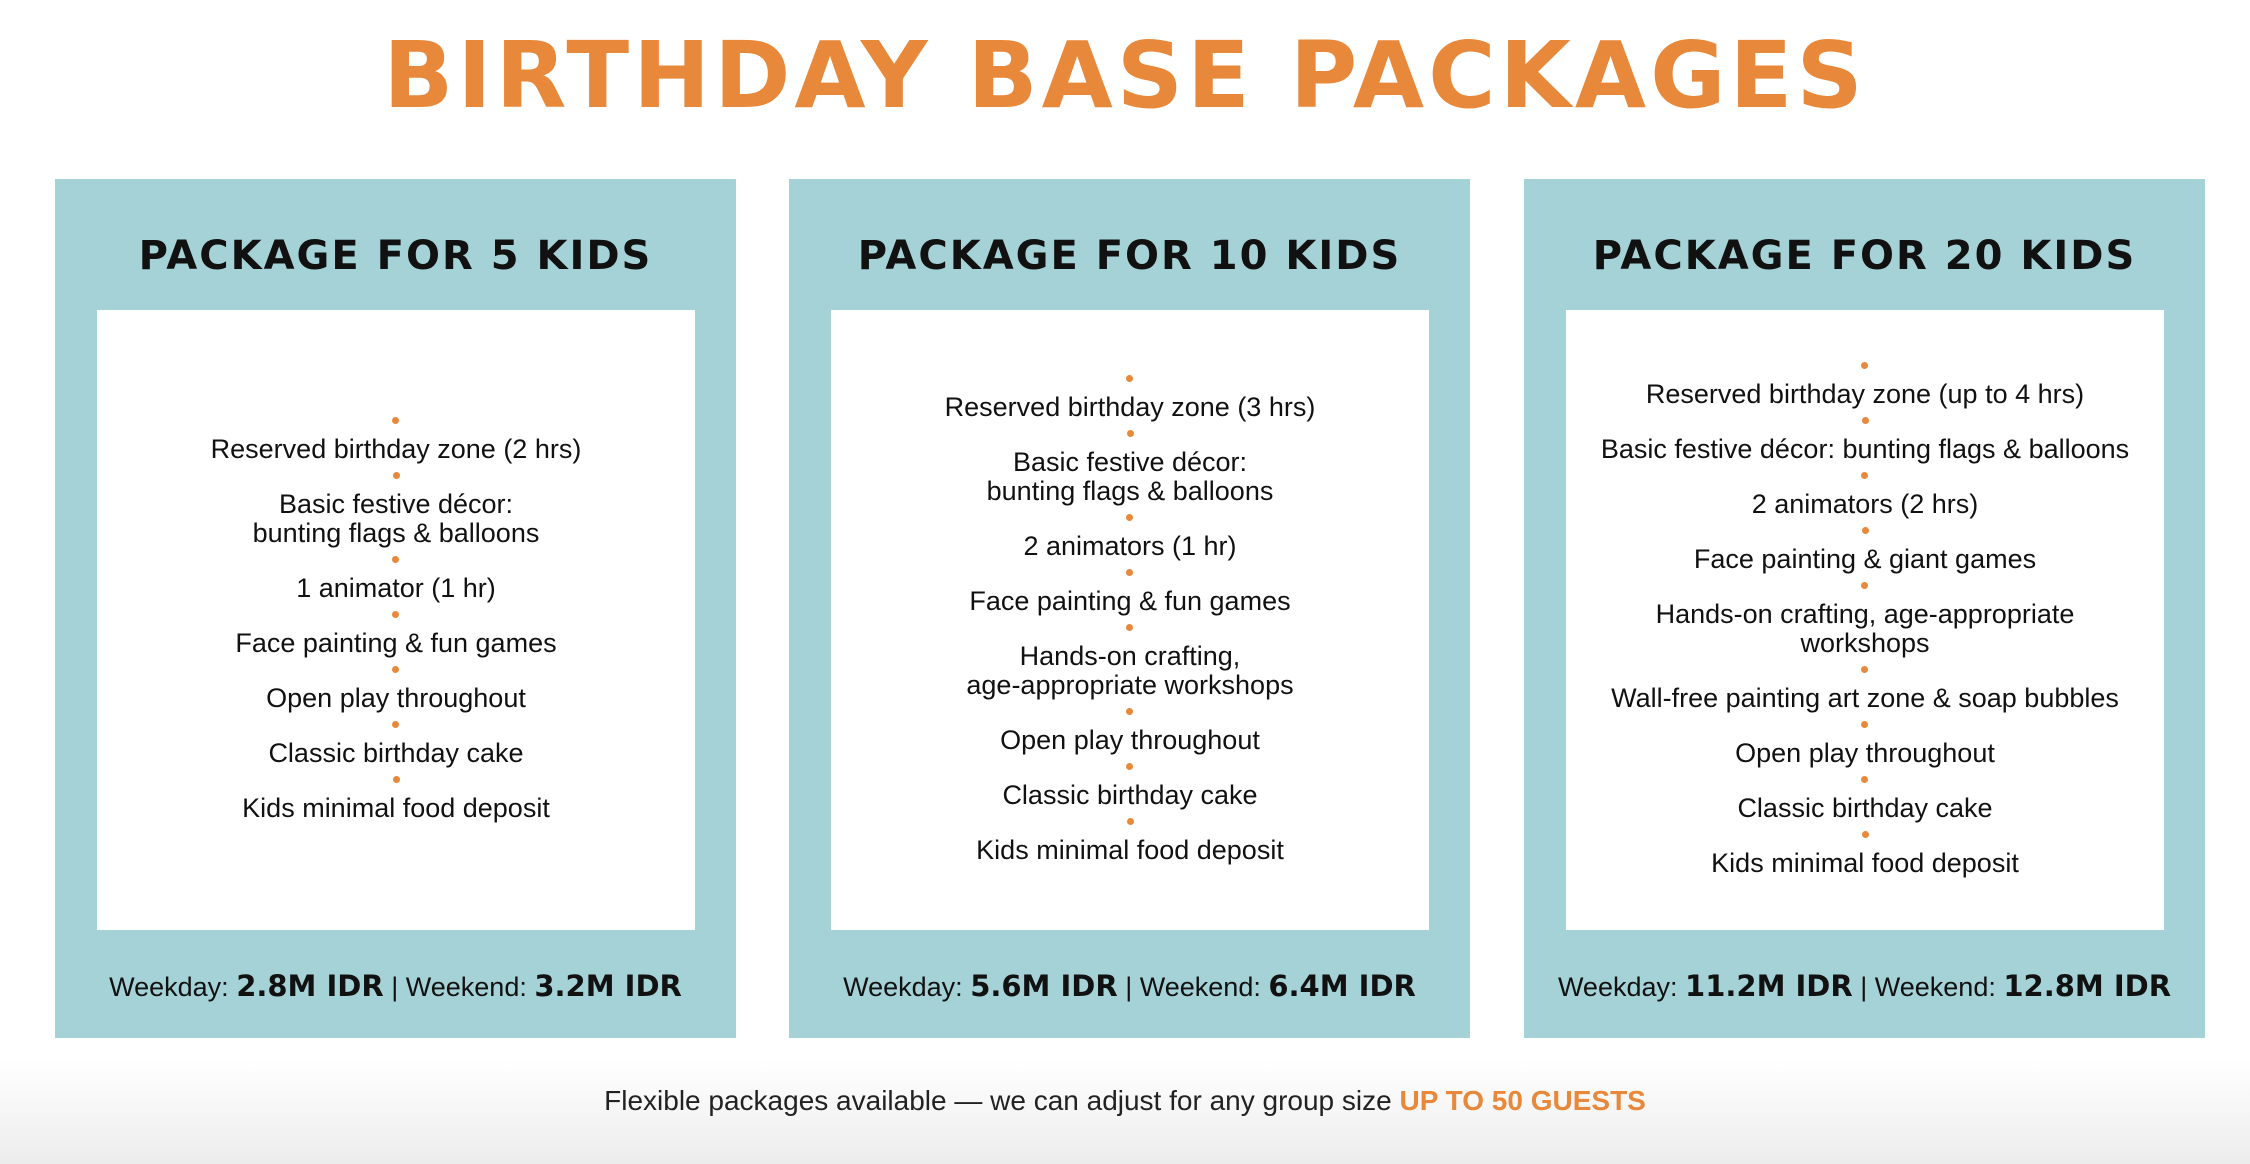 This screenshot has width=2250, height=1164. Describe the element at coordinates (1125, 75) in the screenshot. I see `page-title: BIRTHDAY BASE PACKAGES` at that location.